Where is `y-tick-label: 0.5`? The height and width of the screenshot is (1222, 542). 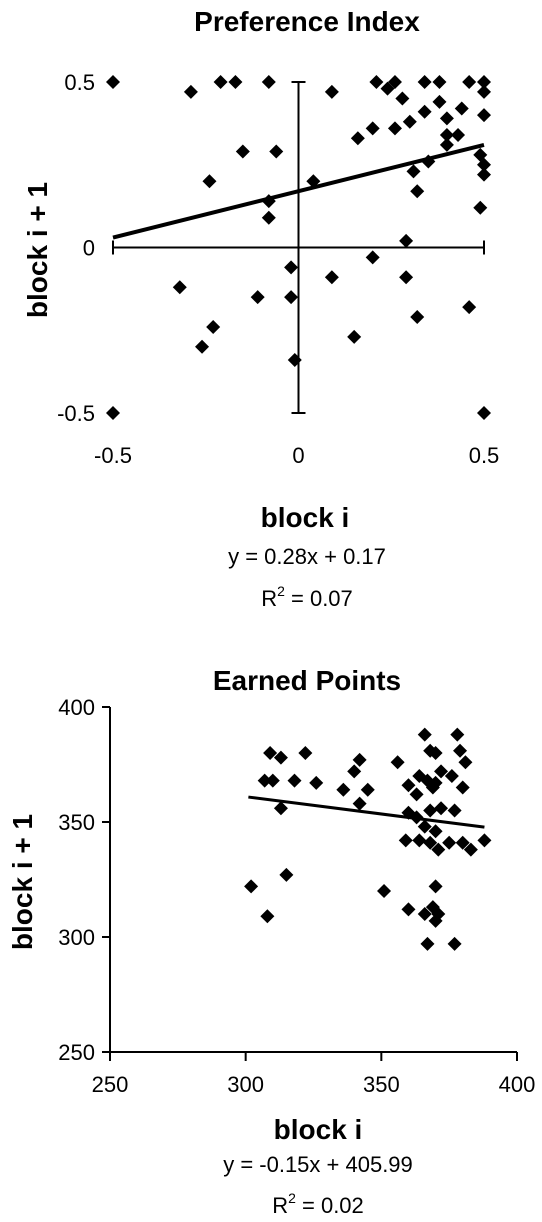 y-tick-label: 0.5 is located at coordinates (79, 82).